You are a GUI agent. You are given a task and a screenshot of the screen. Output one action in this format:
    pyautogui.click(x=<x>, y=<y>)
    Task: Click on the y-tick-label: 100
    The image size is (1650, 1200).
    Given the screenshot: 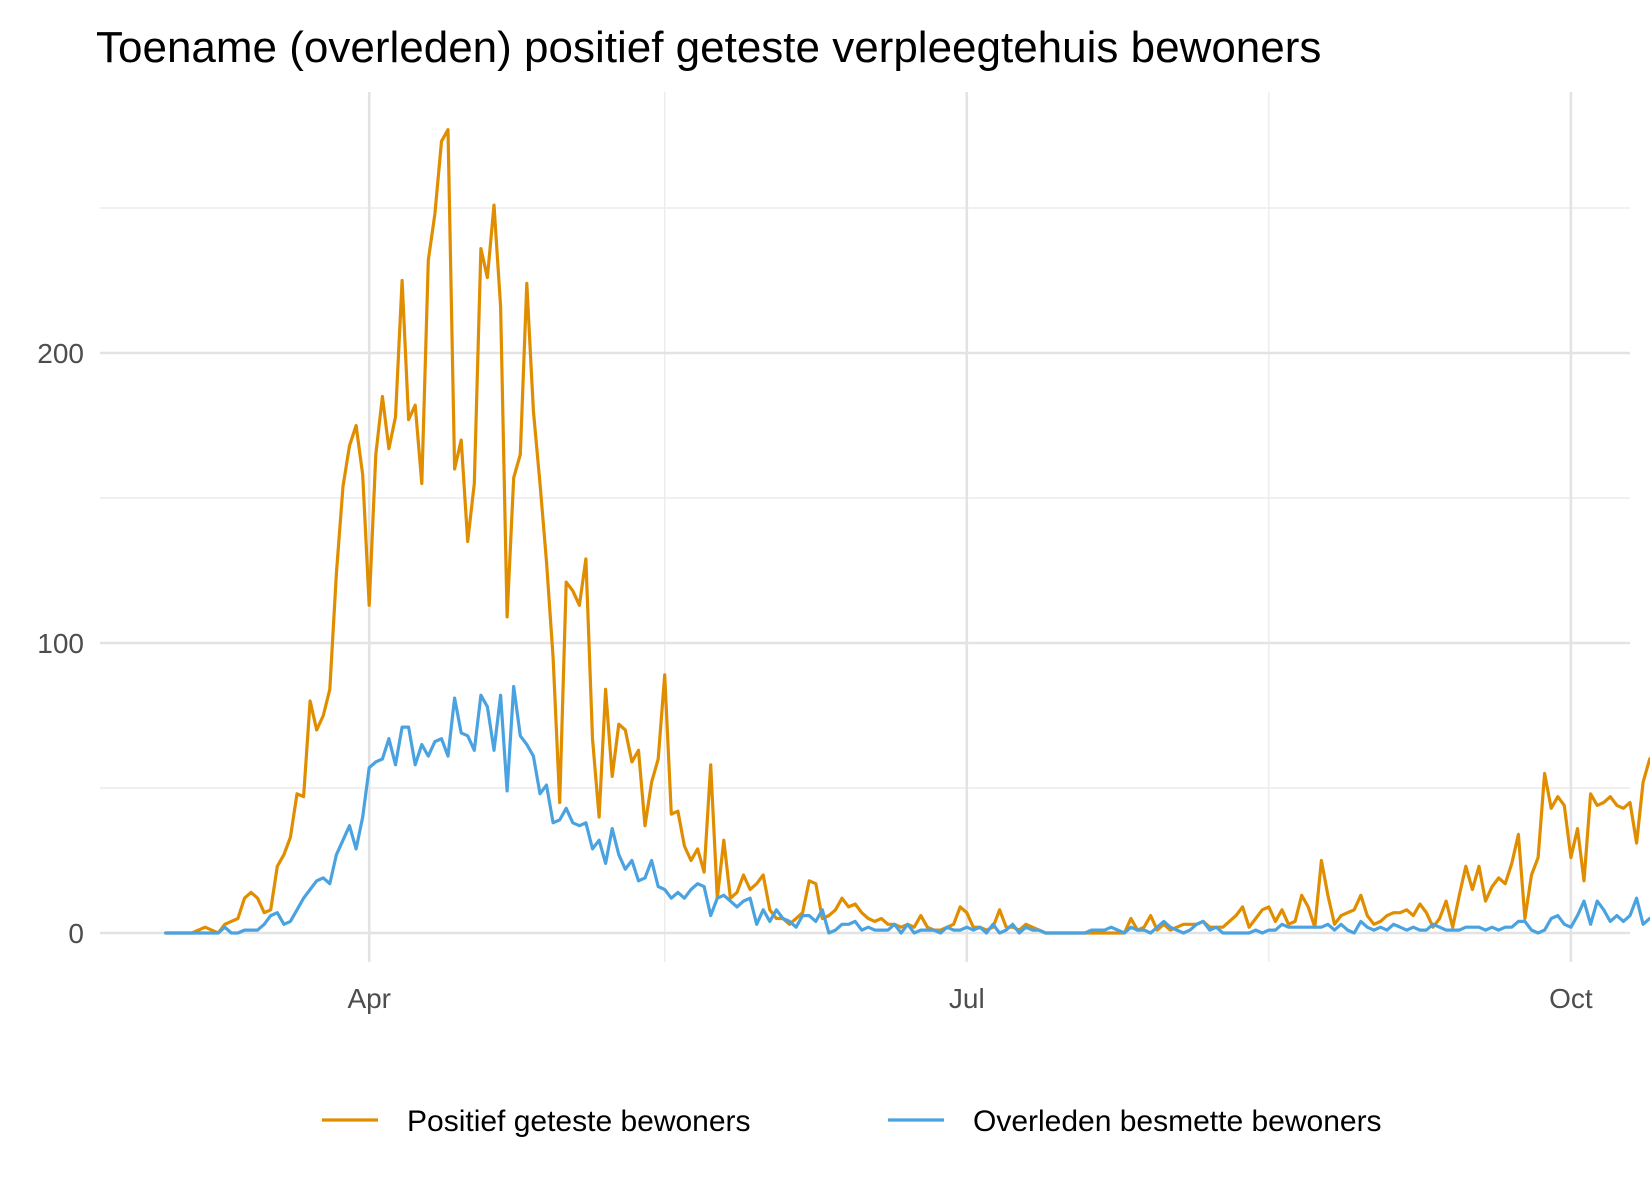 What is the action you would take?
    pyautogui.click(x=60, y=643)
    